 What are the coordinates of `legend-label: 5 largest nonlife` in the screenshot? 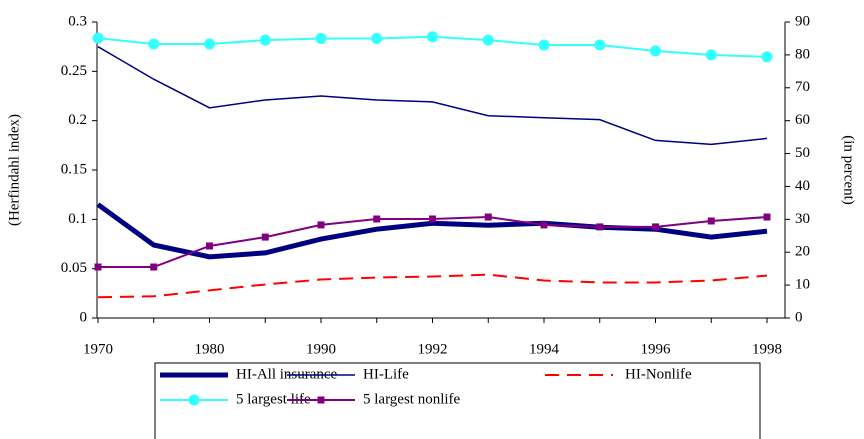 It's located at (412, 399).